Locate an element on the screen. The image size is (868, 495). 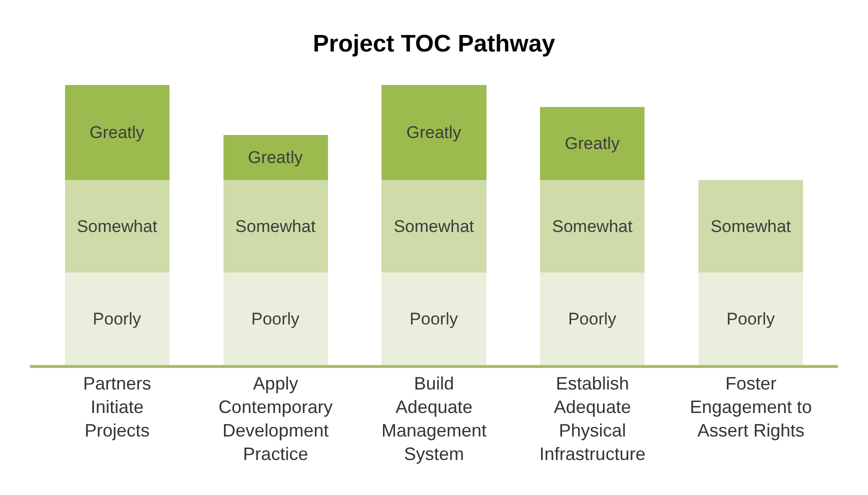
series-label: Greatly is located at coordinates (276, 158).